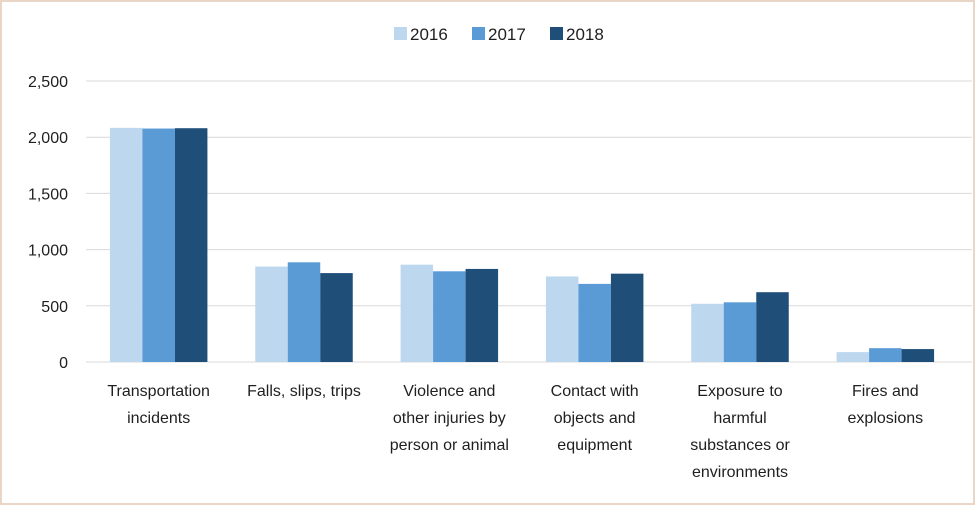  What do you see at coordinates (585, 34) in the screenshot?
I see `legend-label: 2018` at bounding box center [585, 34].